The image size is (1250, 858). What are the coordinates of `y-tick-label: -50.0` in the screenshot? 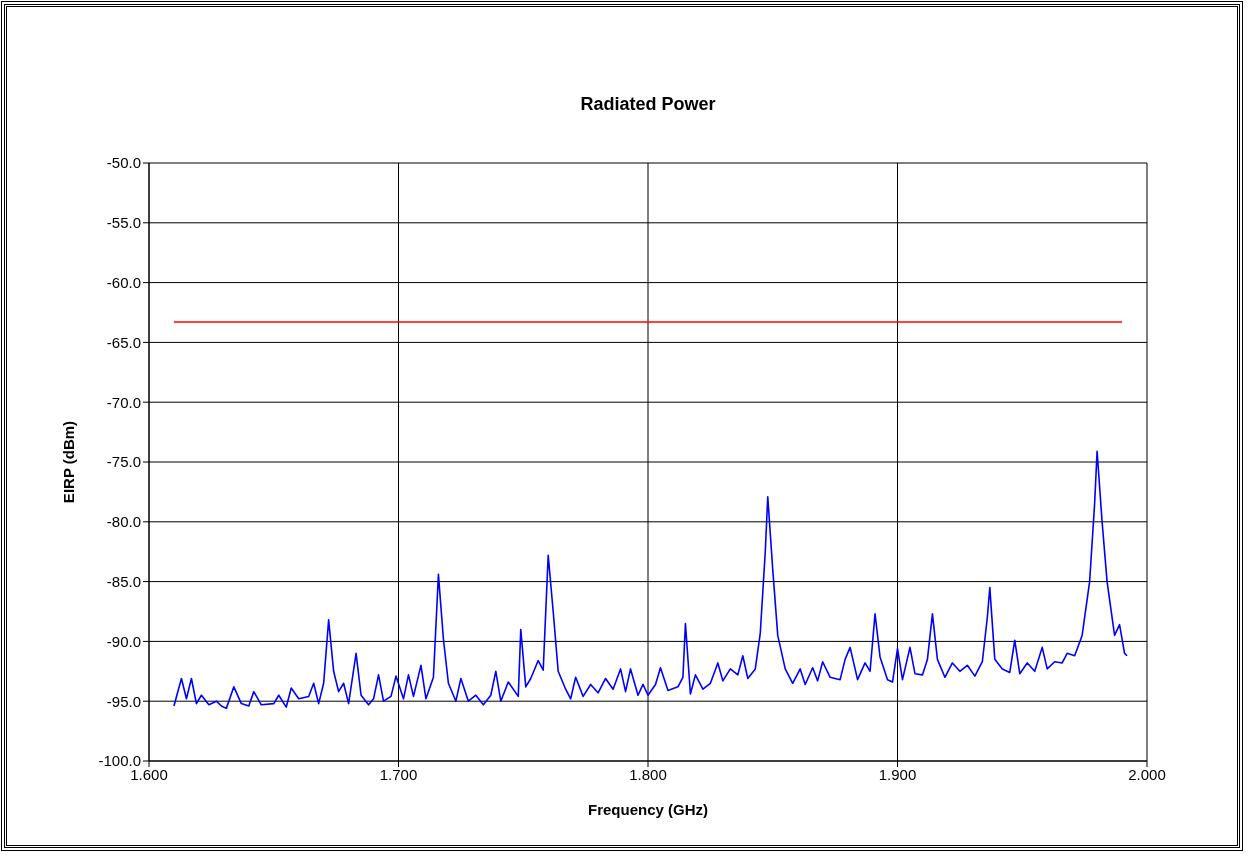 It's located at (123, 163).